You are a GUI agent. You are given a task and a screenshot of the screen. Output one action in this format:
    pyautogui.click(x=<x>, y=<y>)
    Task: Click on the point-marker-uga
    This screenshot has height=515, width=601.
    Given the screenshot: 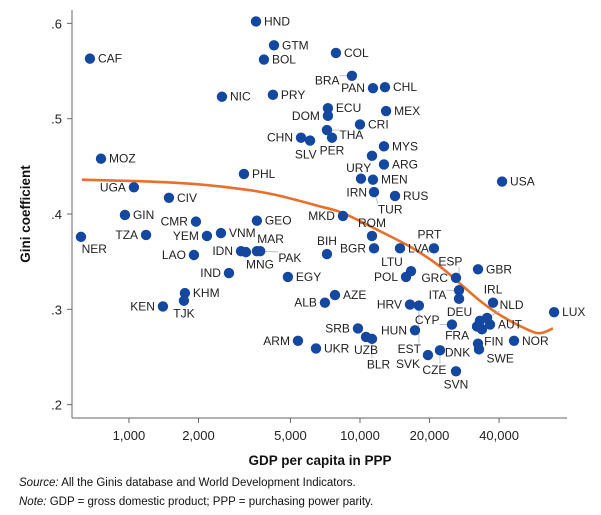 What is the action you would take?
    pyautogui.click(x=134, y=187)
    